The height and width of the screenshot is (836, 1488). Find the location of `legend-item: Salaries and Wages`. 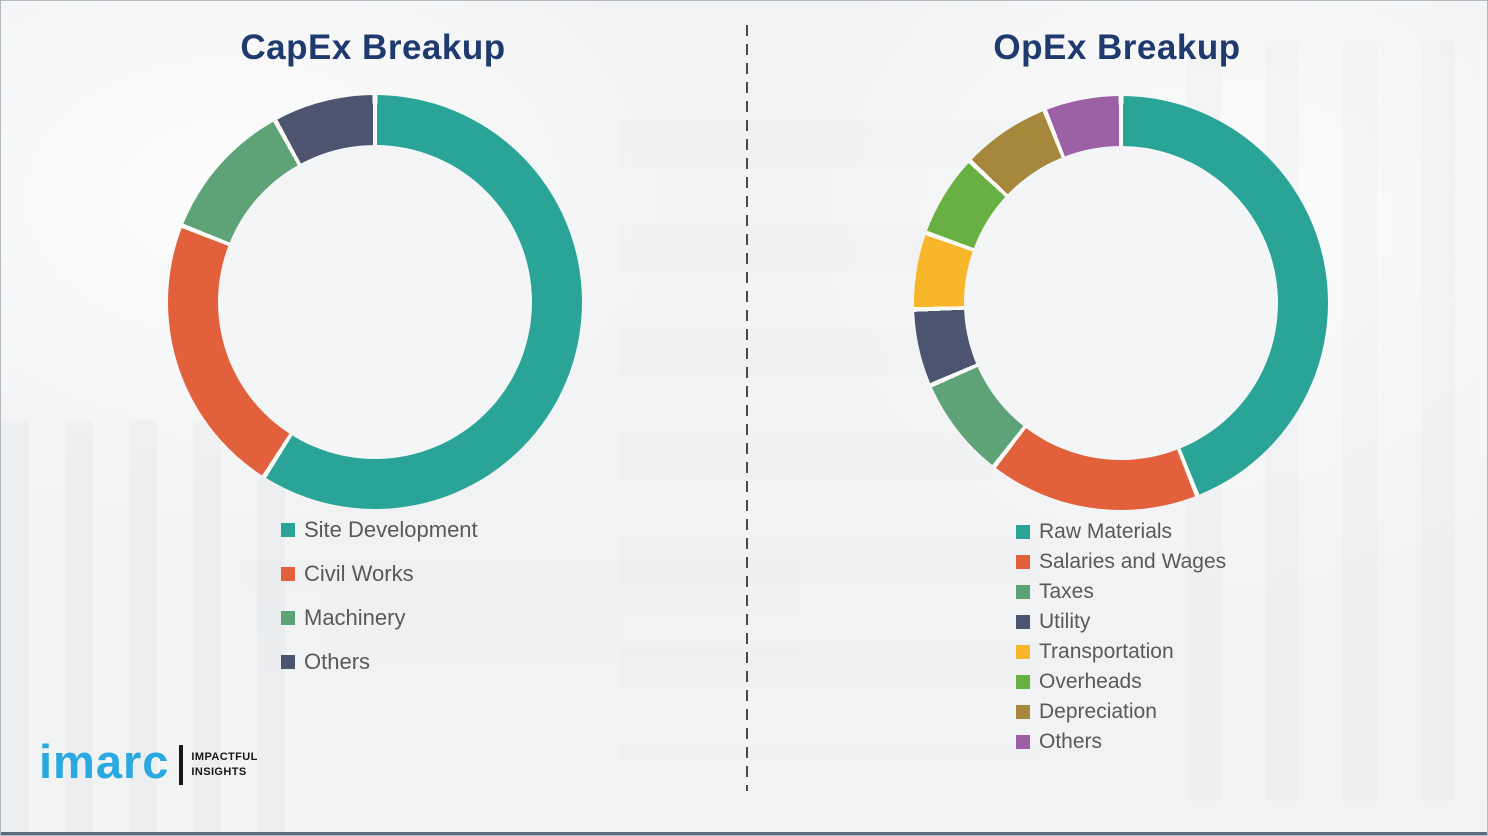

legend-item: Salaries and Wages is located at coordinates (1121, 562).